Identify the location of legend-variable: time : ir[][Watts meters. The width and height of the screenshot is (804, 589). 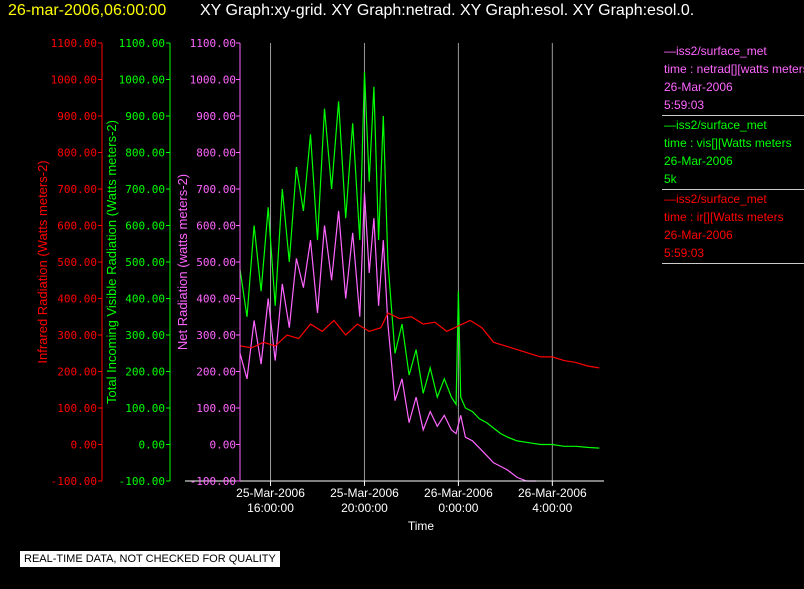
(724, 217).